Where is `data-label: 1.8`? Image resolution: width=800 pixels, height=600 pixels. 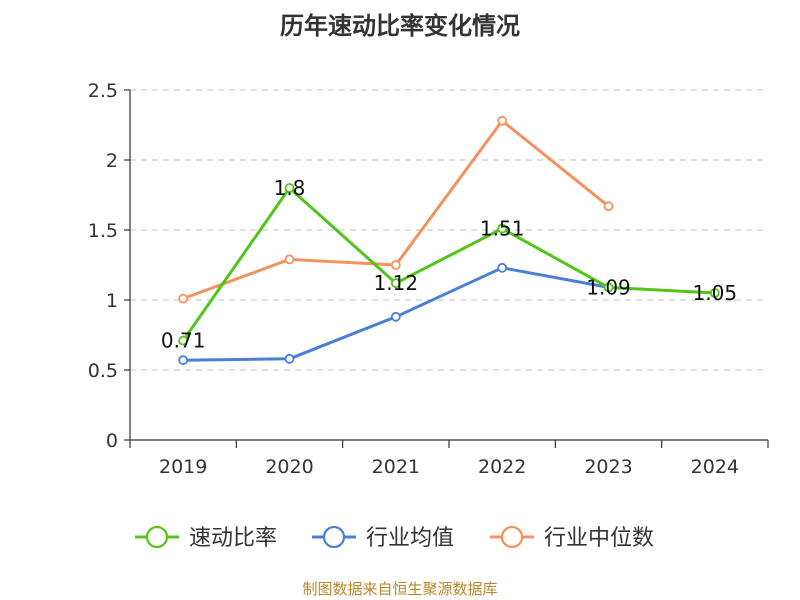
data-label: 1.8 is located at coordinates (290, 188).